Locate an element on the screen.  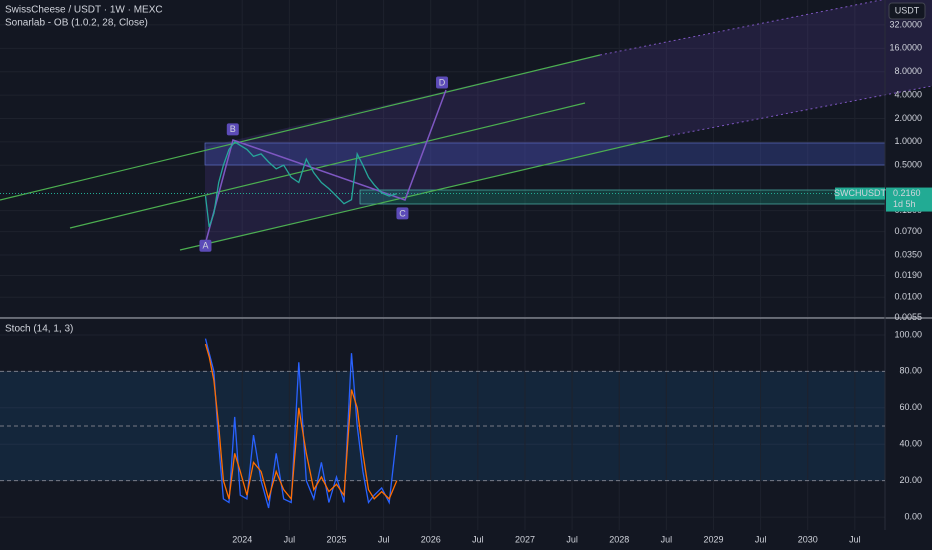
x-tick-label: 2029 is located at coordinates (713, 539).